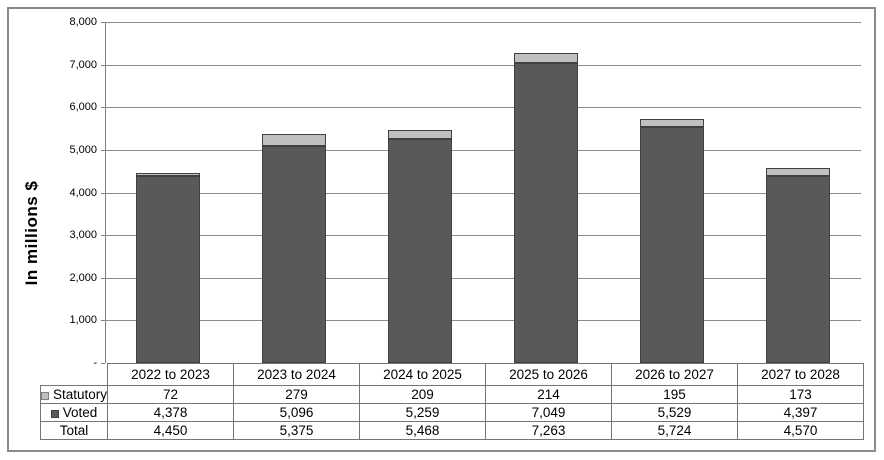 The image size is (884, 460). Describe the element at coordinates (549, 394) in the screenshot. I see `value-cell: 214` at that location.